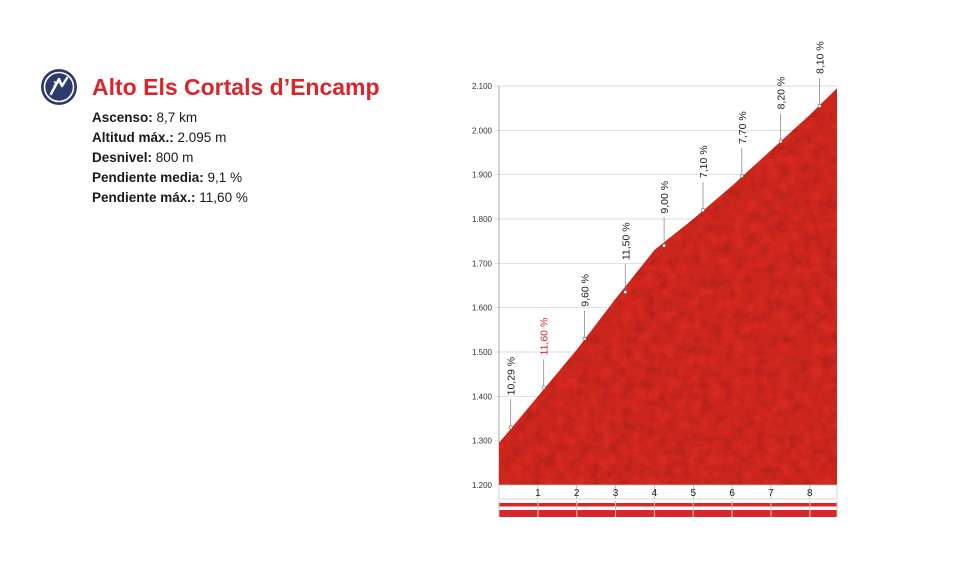 The height and width of the screenshot is (573, 959). Describe the element at coordinates (704, 161) in the screenshot. I see `gradient-label: 7,10 %` at that location.